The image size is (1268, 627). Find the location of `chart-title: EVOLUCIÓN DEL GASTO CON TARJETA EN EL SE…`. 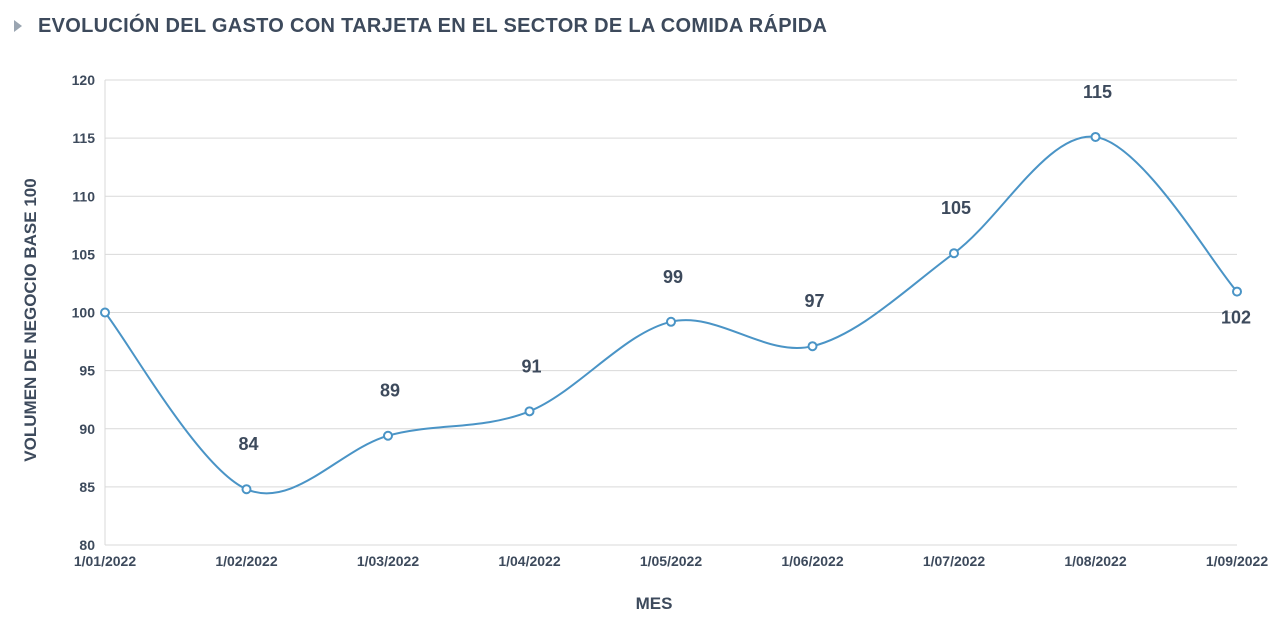

chart-title: EVOLUCIÓN DEL GASTO CON TARJETA EN EL SE… is located at coordinates (433, 25).